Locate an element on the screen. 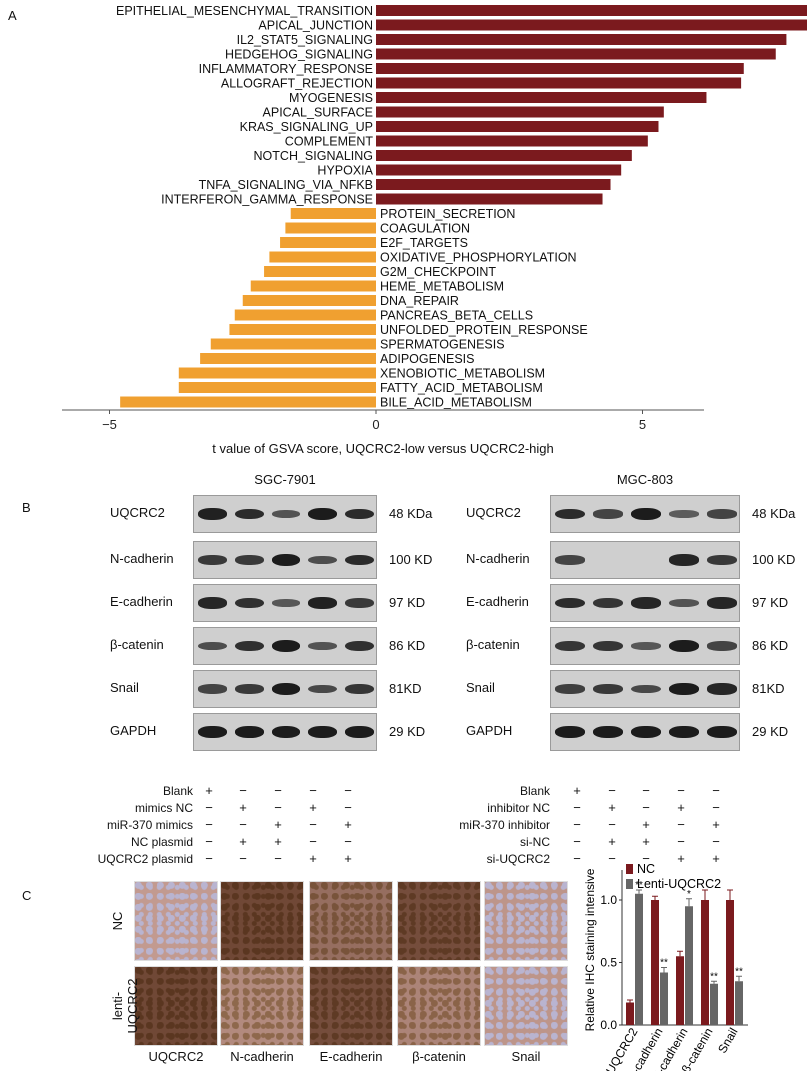  condition-label: inhibitor NC is located at coordinates (518, 808).